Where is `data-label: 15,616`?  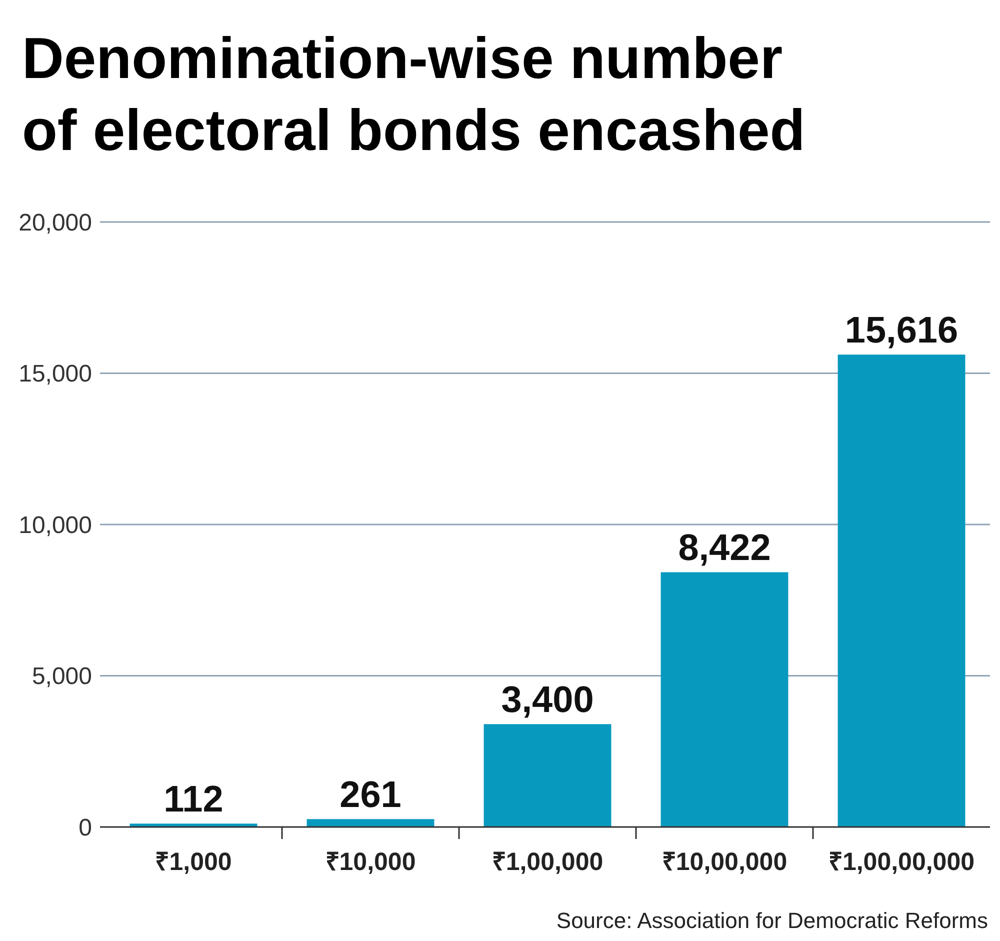
data-label: 15,616 is located at coordinates (901, 330).